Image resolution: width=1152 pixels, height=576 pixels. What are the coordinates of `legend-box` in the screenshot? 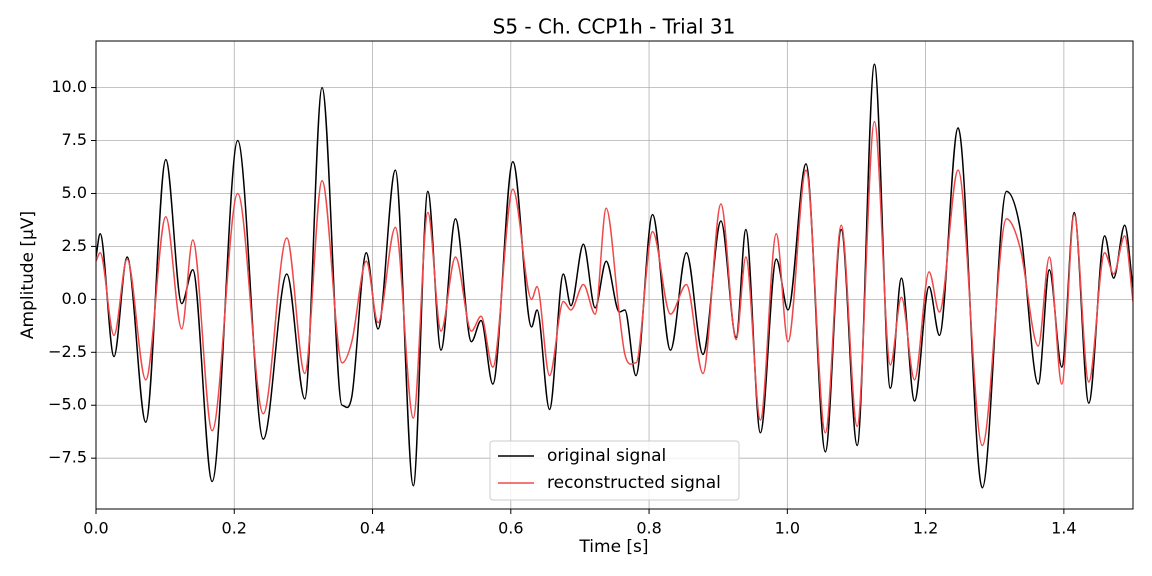 It's located at (614, 470).